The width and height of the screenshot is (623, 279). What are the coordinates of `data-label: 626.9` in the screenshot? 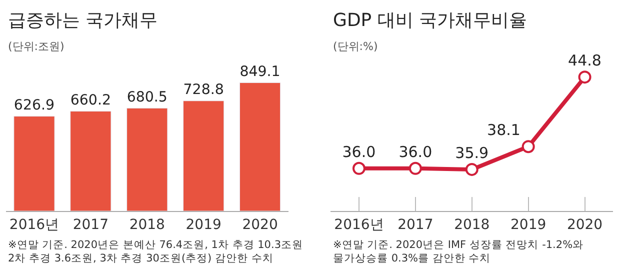 It's located at (34, 105).